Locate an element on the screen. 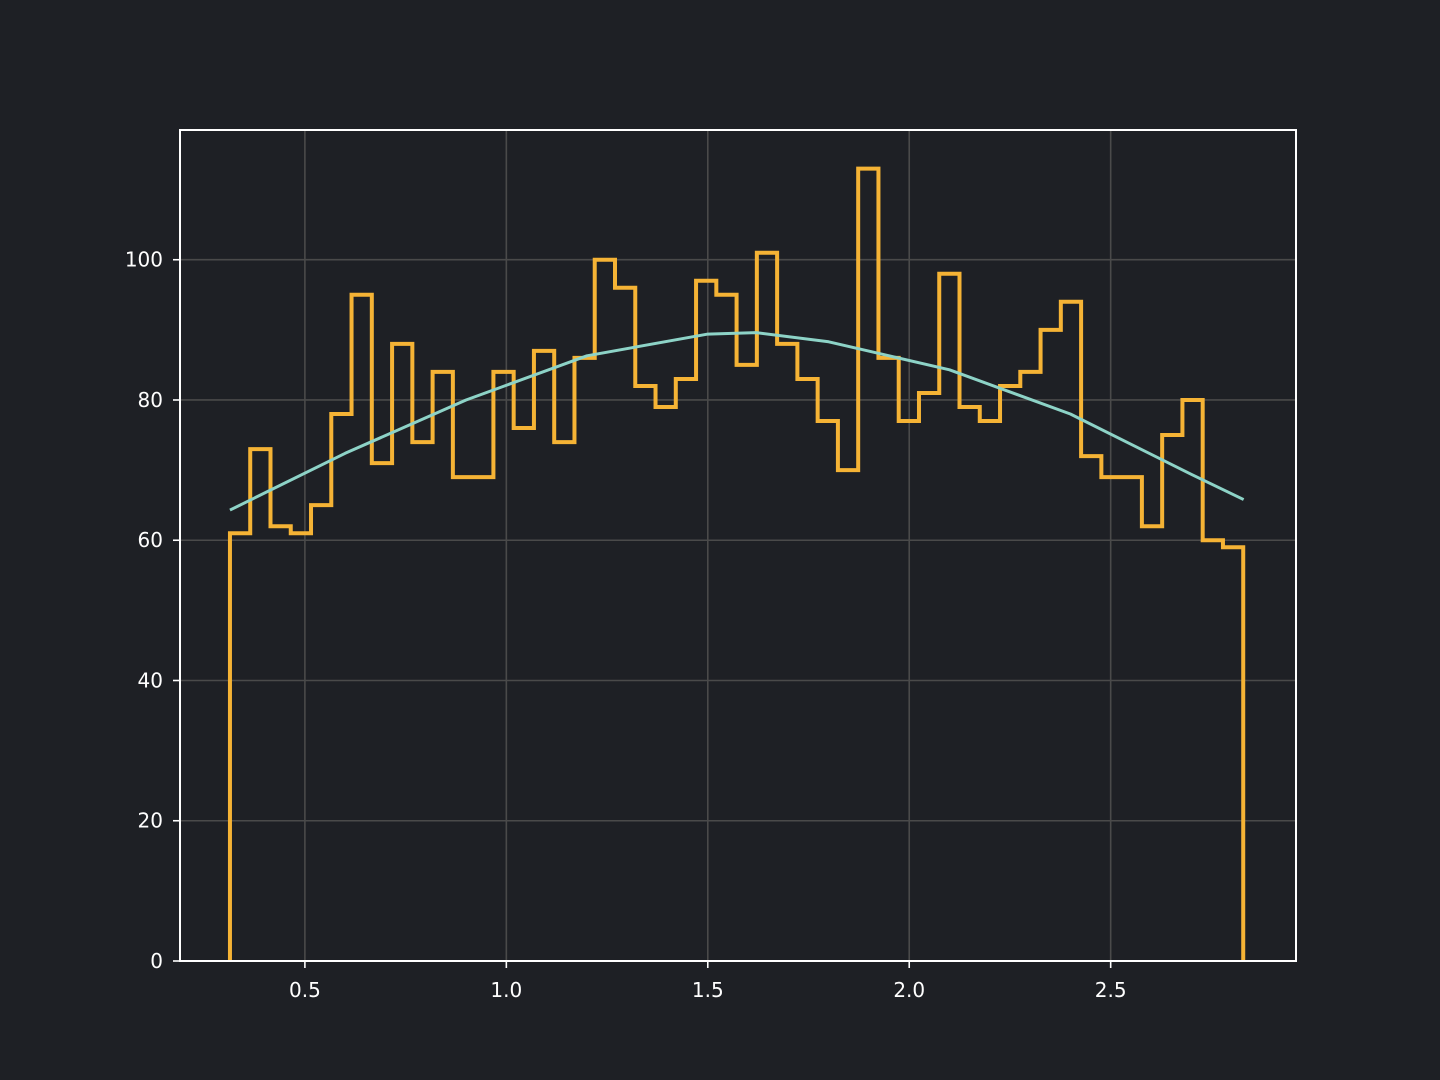 The height and width of the screenshot is (1080, 1440). y-tick-label: 40 is located at coordinates (150, 680).